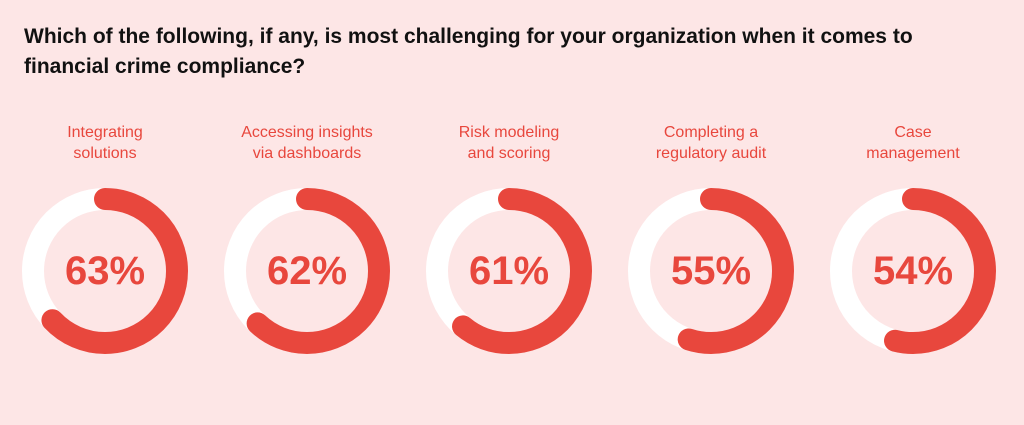  Describe the element at coordinates (509, 143) in the screenshot. I see `category-label: Risk modeling and scoring` at that location.